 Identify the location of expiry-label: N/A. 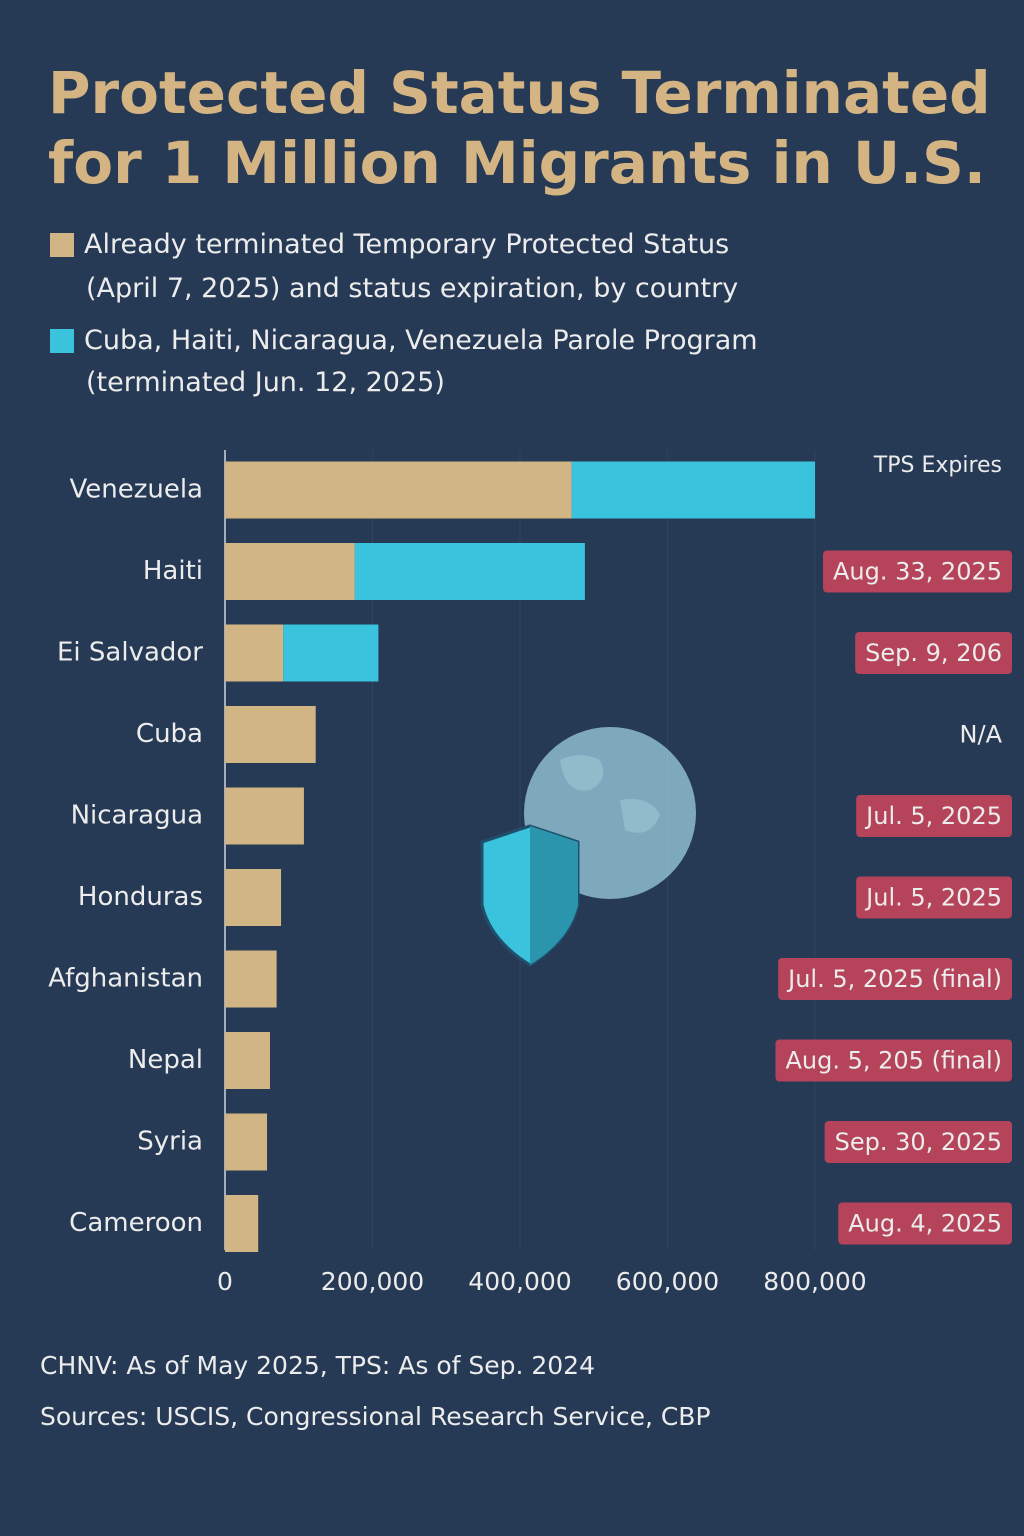
(981, 735).